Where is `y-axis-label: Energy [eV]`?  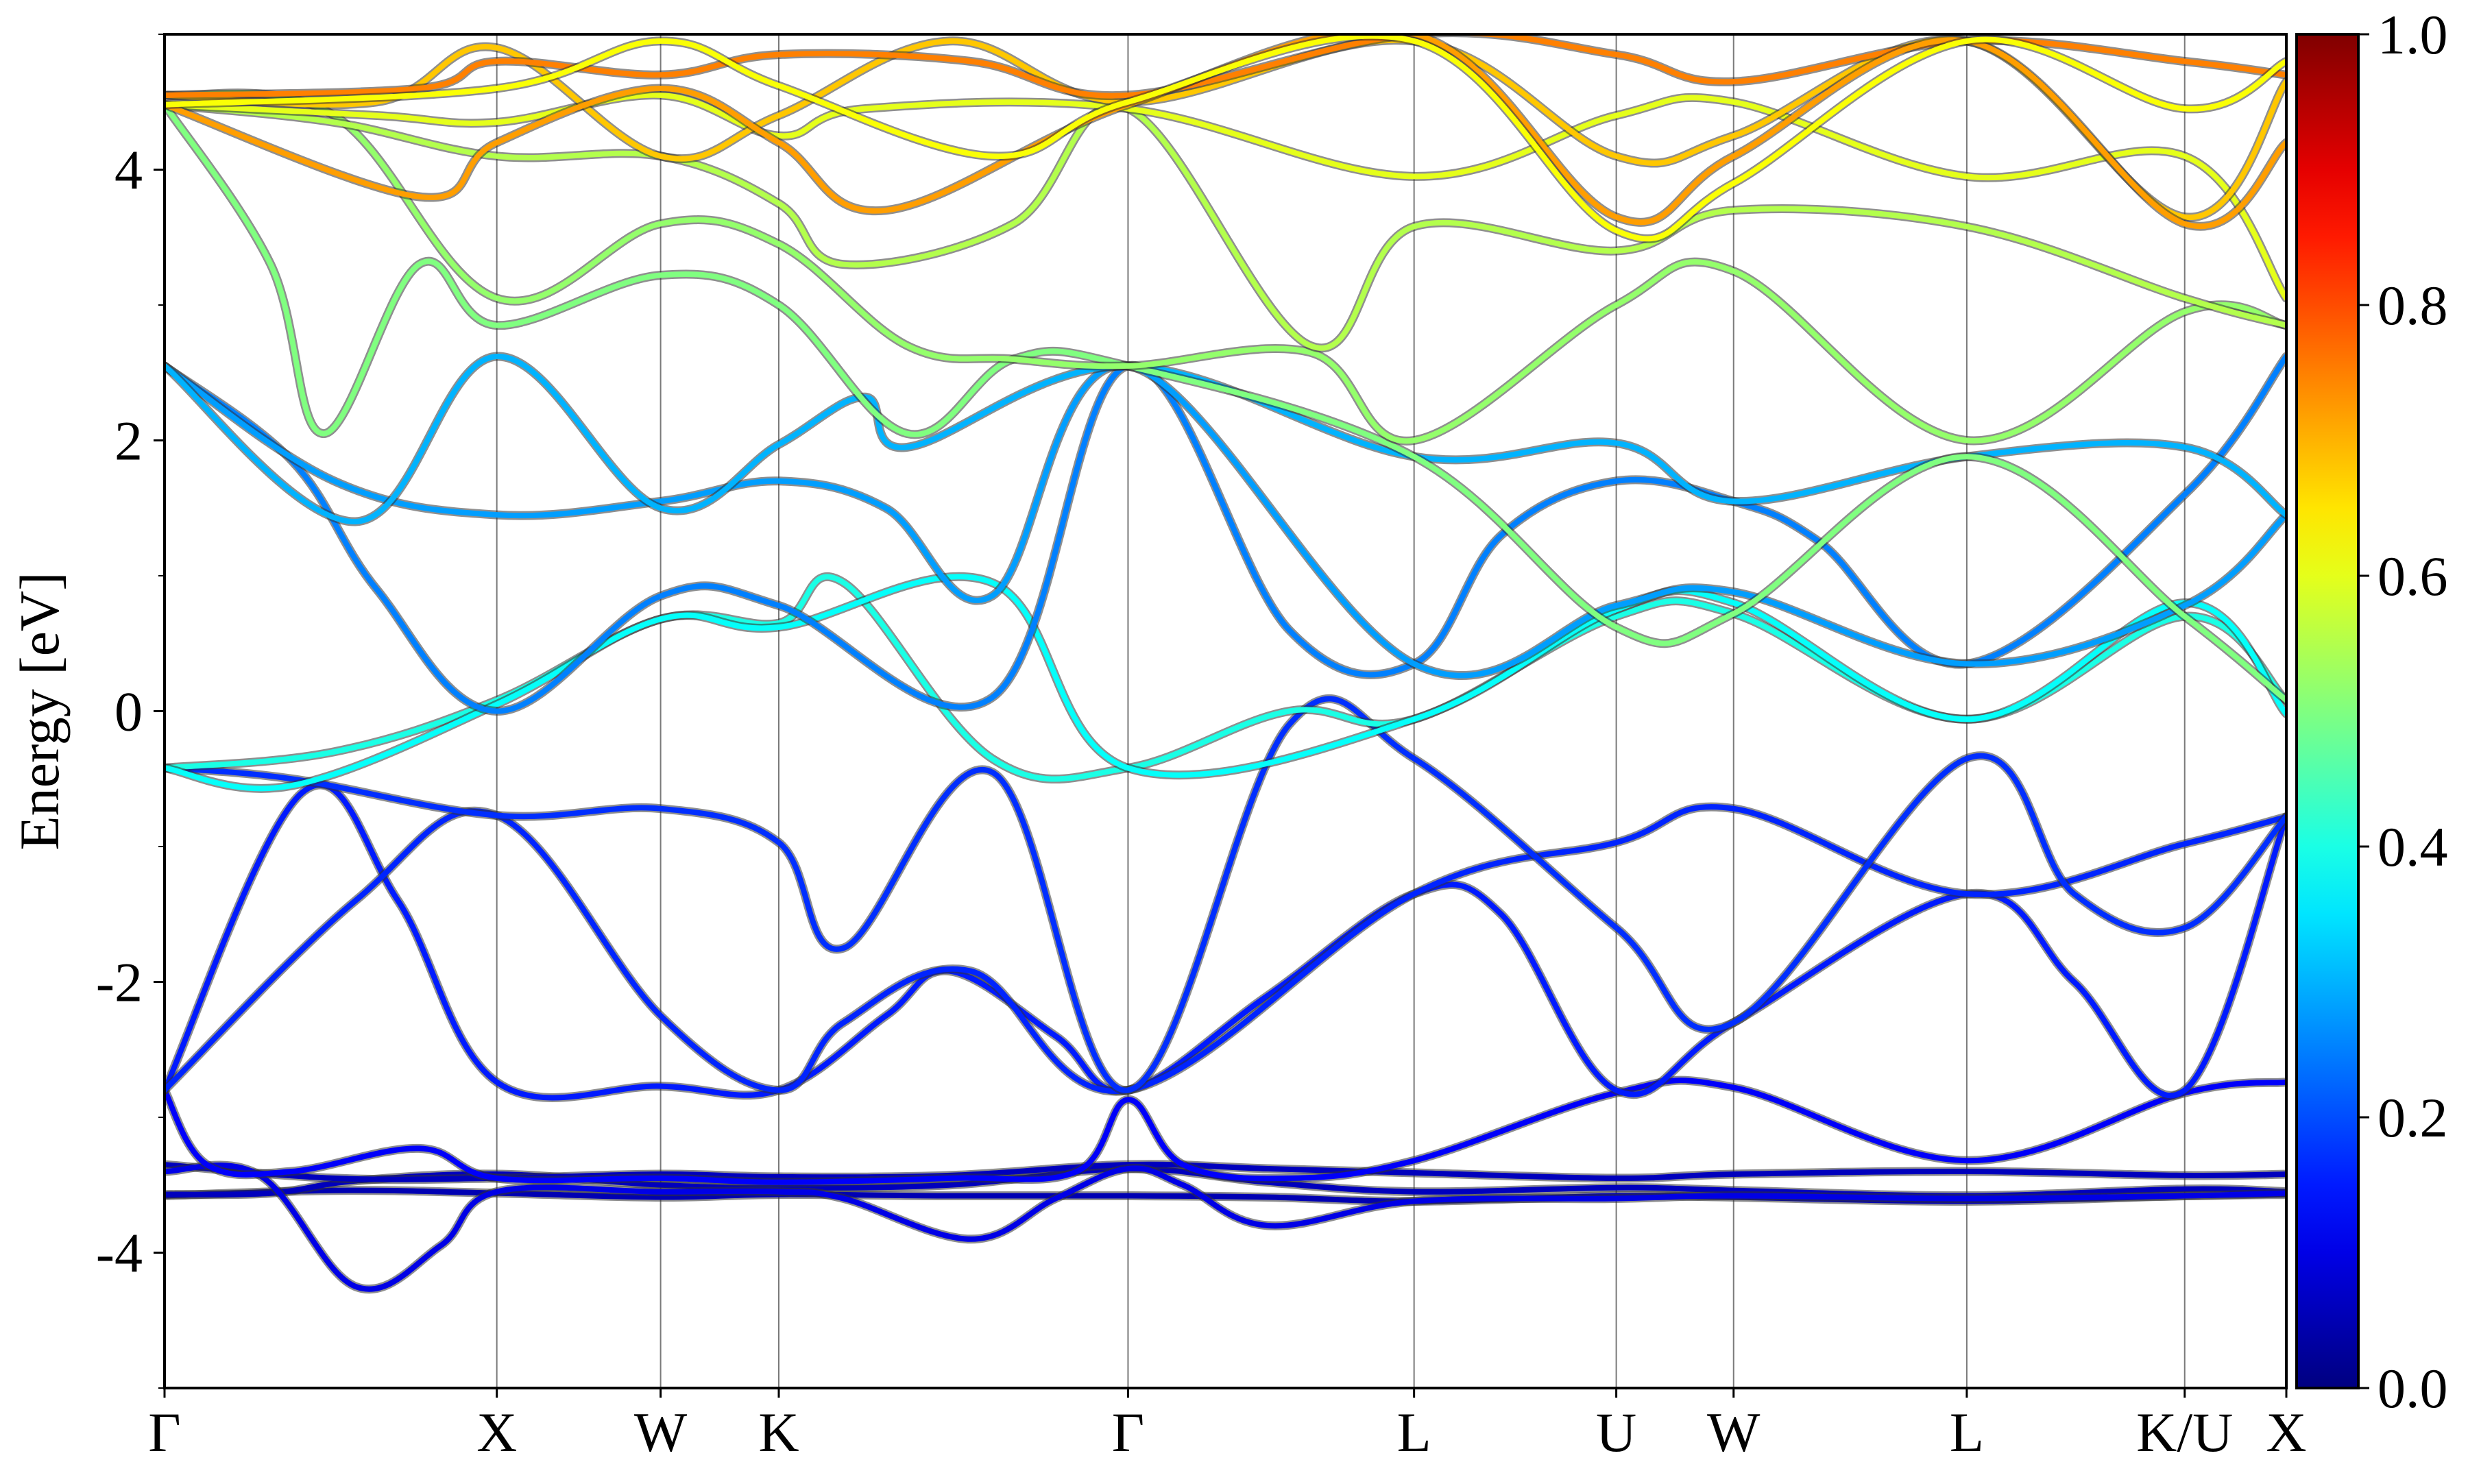
y-axis-label: Energy [eV] is located at coordinates (40, 711).